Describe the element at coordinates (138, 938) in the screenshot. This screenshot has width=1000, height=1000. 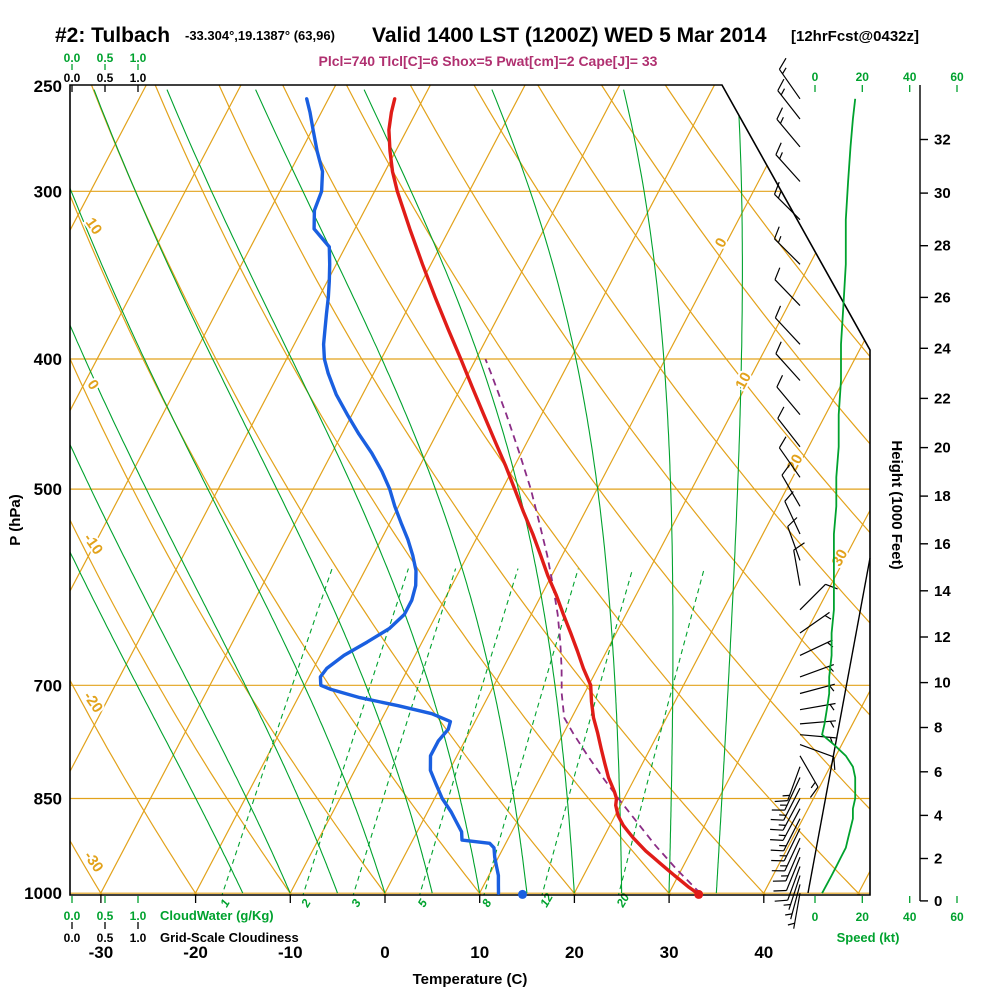
I see `cloudiness-tick-label: 1.0` at that location.